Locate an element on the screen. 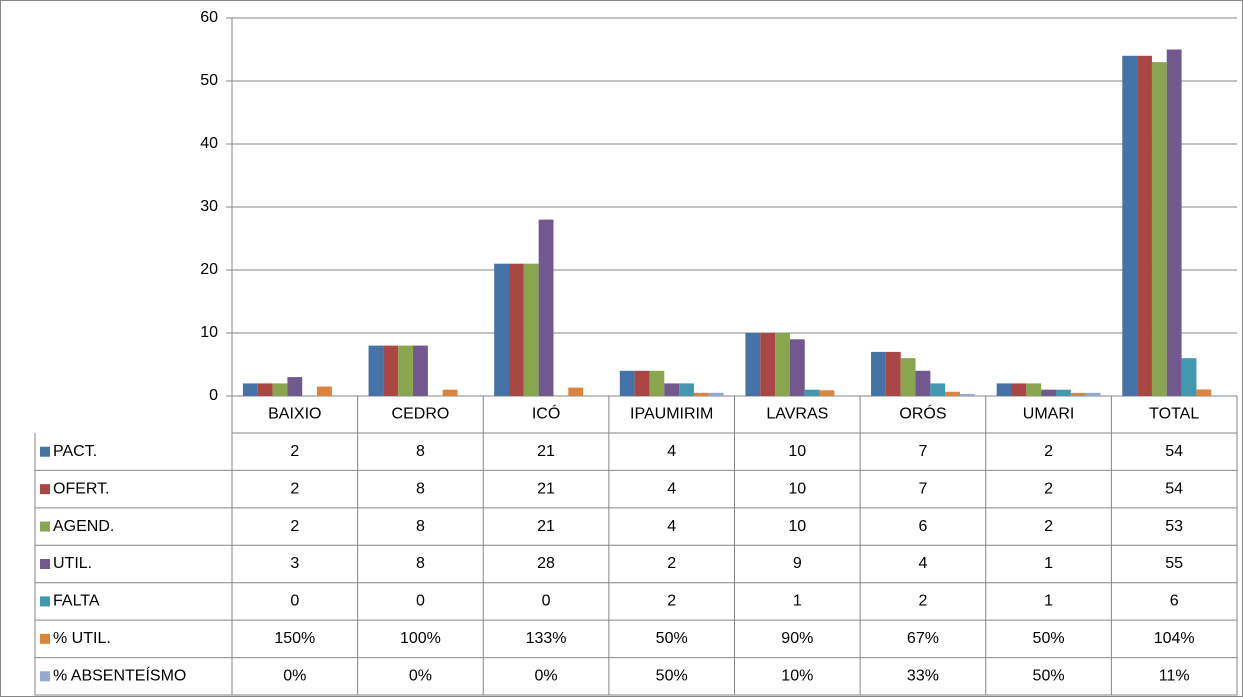  table-cell: 90% is located at coordinates (797, 638).